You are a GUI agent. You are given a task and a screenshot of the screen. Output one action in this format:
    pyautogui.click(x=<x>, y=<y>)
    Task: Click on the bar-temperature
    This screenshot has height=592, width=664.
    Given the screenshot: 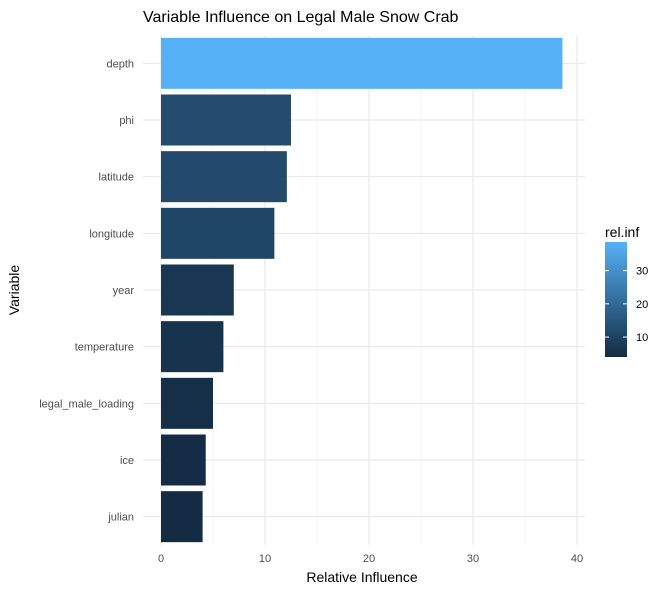 What is the action you would take?
    pyautogui.click(x=192, y=347)
    